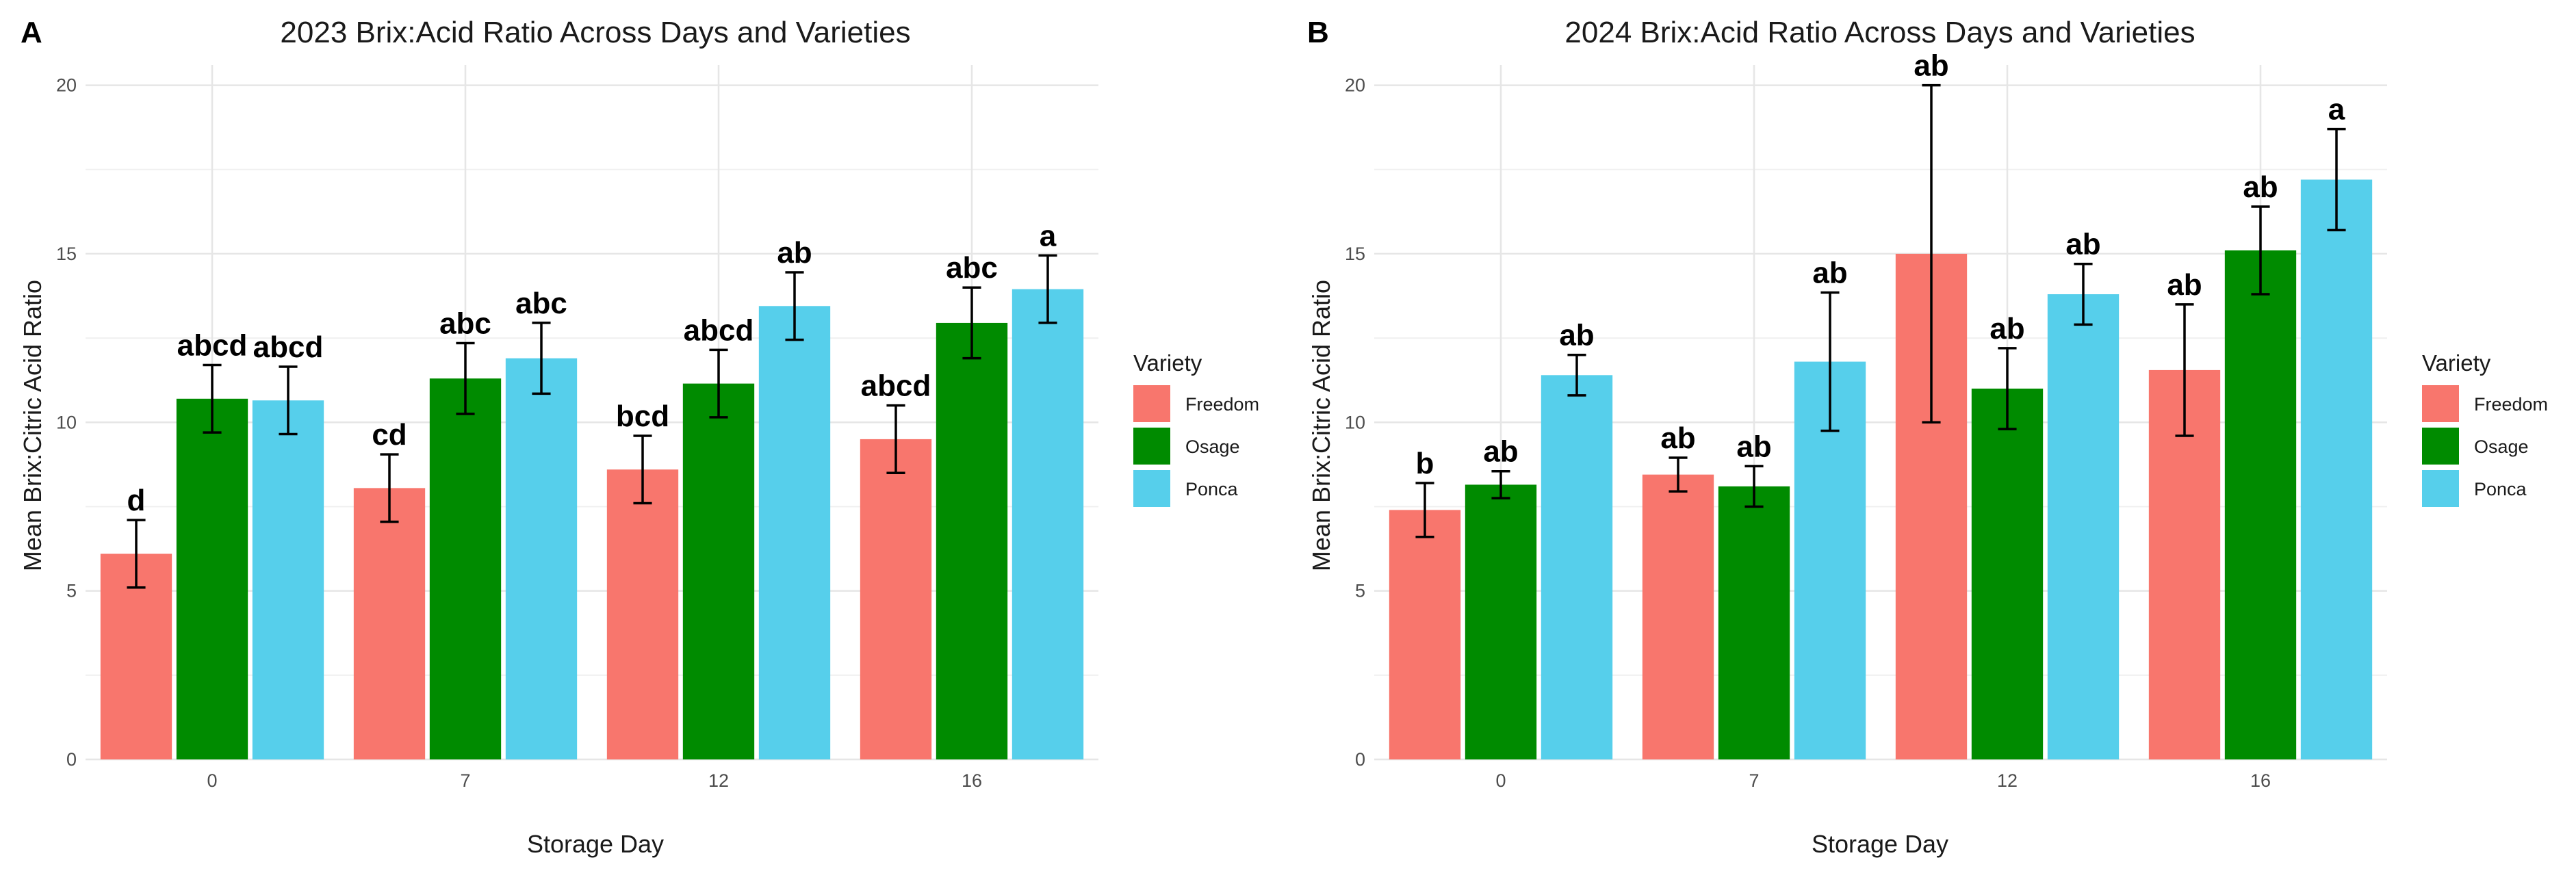 The image size is (2576, 873). I want to click on legend-swatch-freedom-b, so click(2440, 403).